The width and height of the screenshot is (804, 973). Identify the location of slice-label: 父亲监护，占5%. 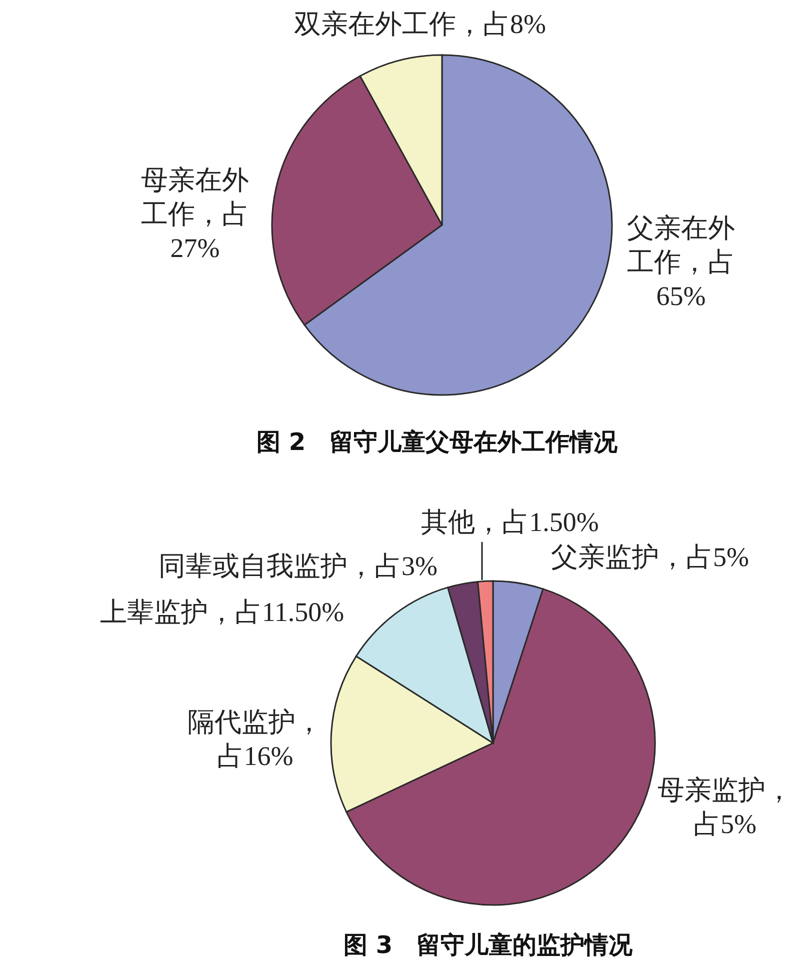
(650, 557).